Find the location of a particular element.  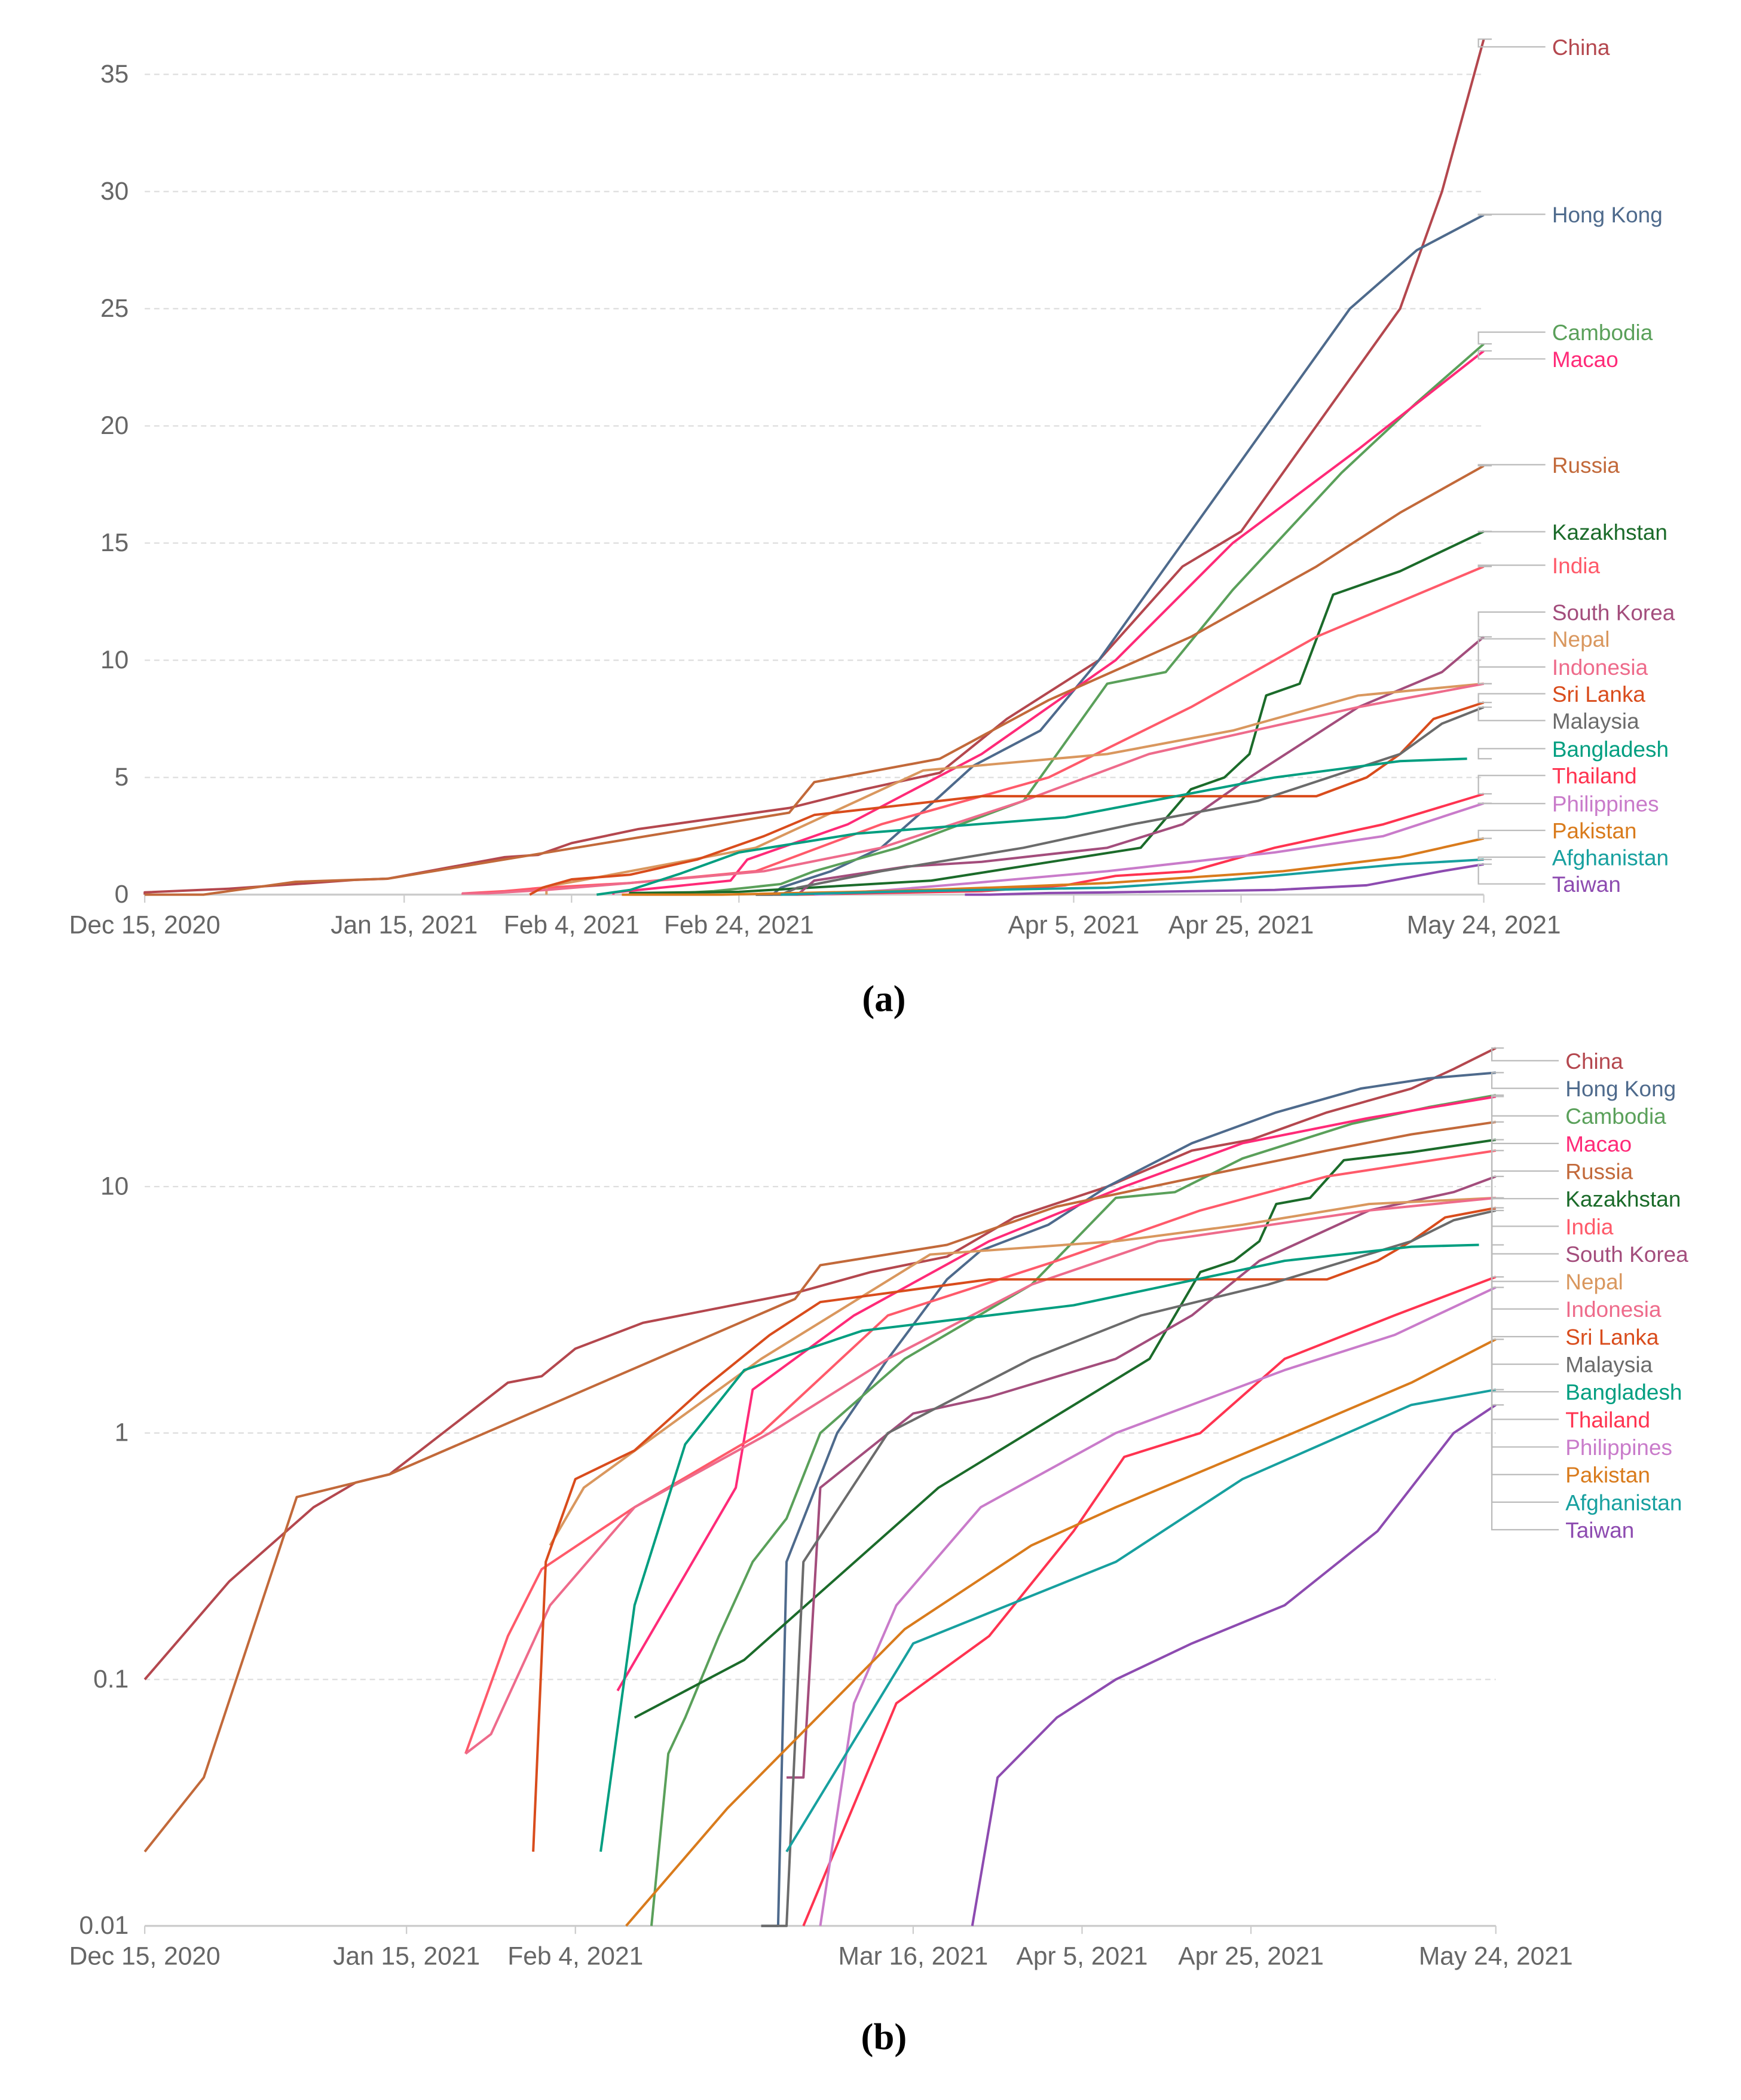

series-line-sri-lanka is located at coordinates (1007, 798).